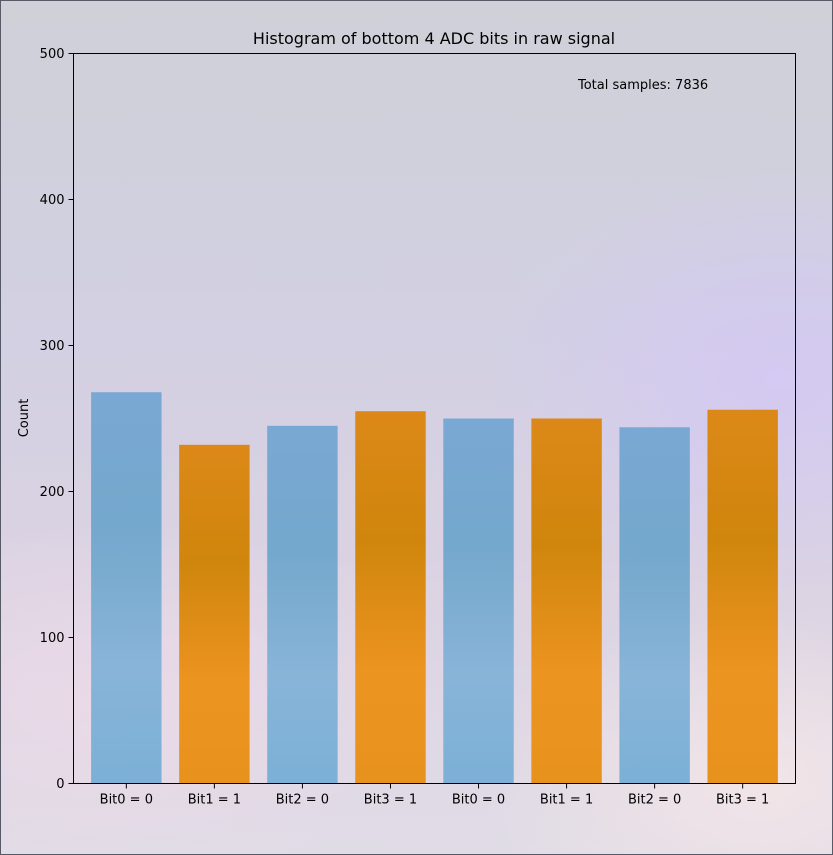 Image resolution: width=833 pixels, height=855 pixels. What do you see at coordinates (52, 346) in the screenshot?
I see `y-tick-label: 300` at bounding box center [52, 346].